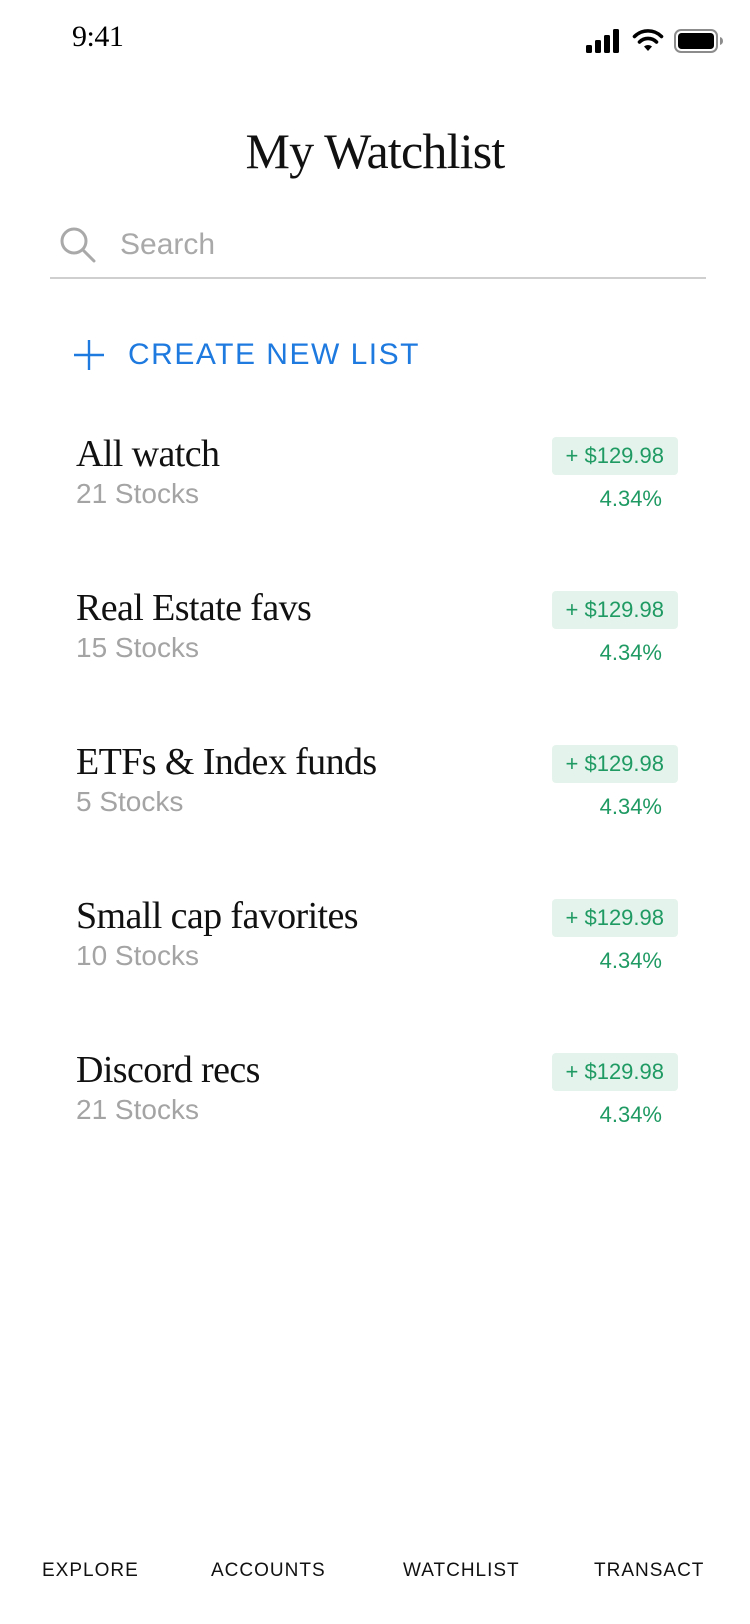 The image size is (750, 1624). What do you see at coordinates (698, 41) in the screenshot?
I see `battery-icon` at bounding box center [698, 41].